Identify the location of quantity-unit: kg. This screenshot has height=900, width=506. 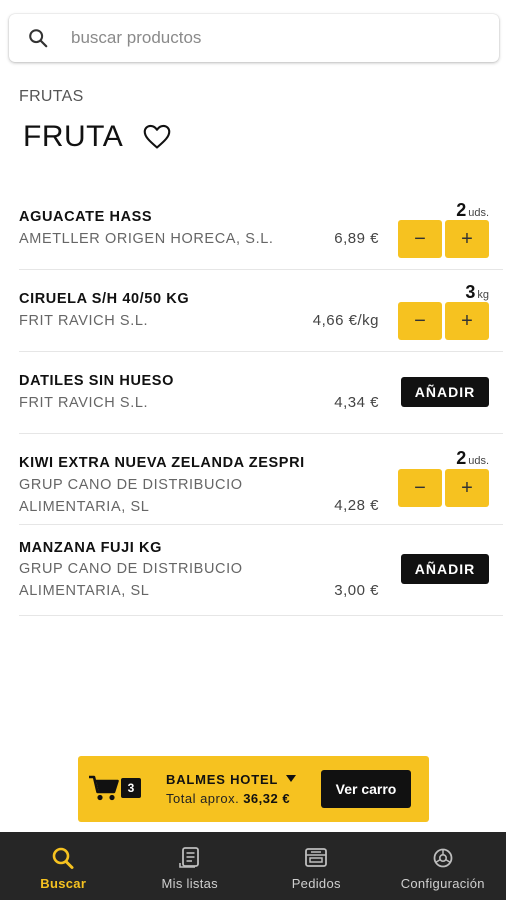
(483, 295).